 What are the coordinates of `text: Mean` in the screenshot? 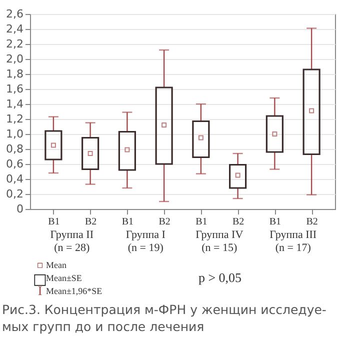 It's located at (56, 265).